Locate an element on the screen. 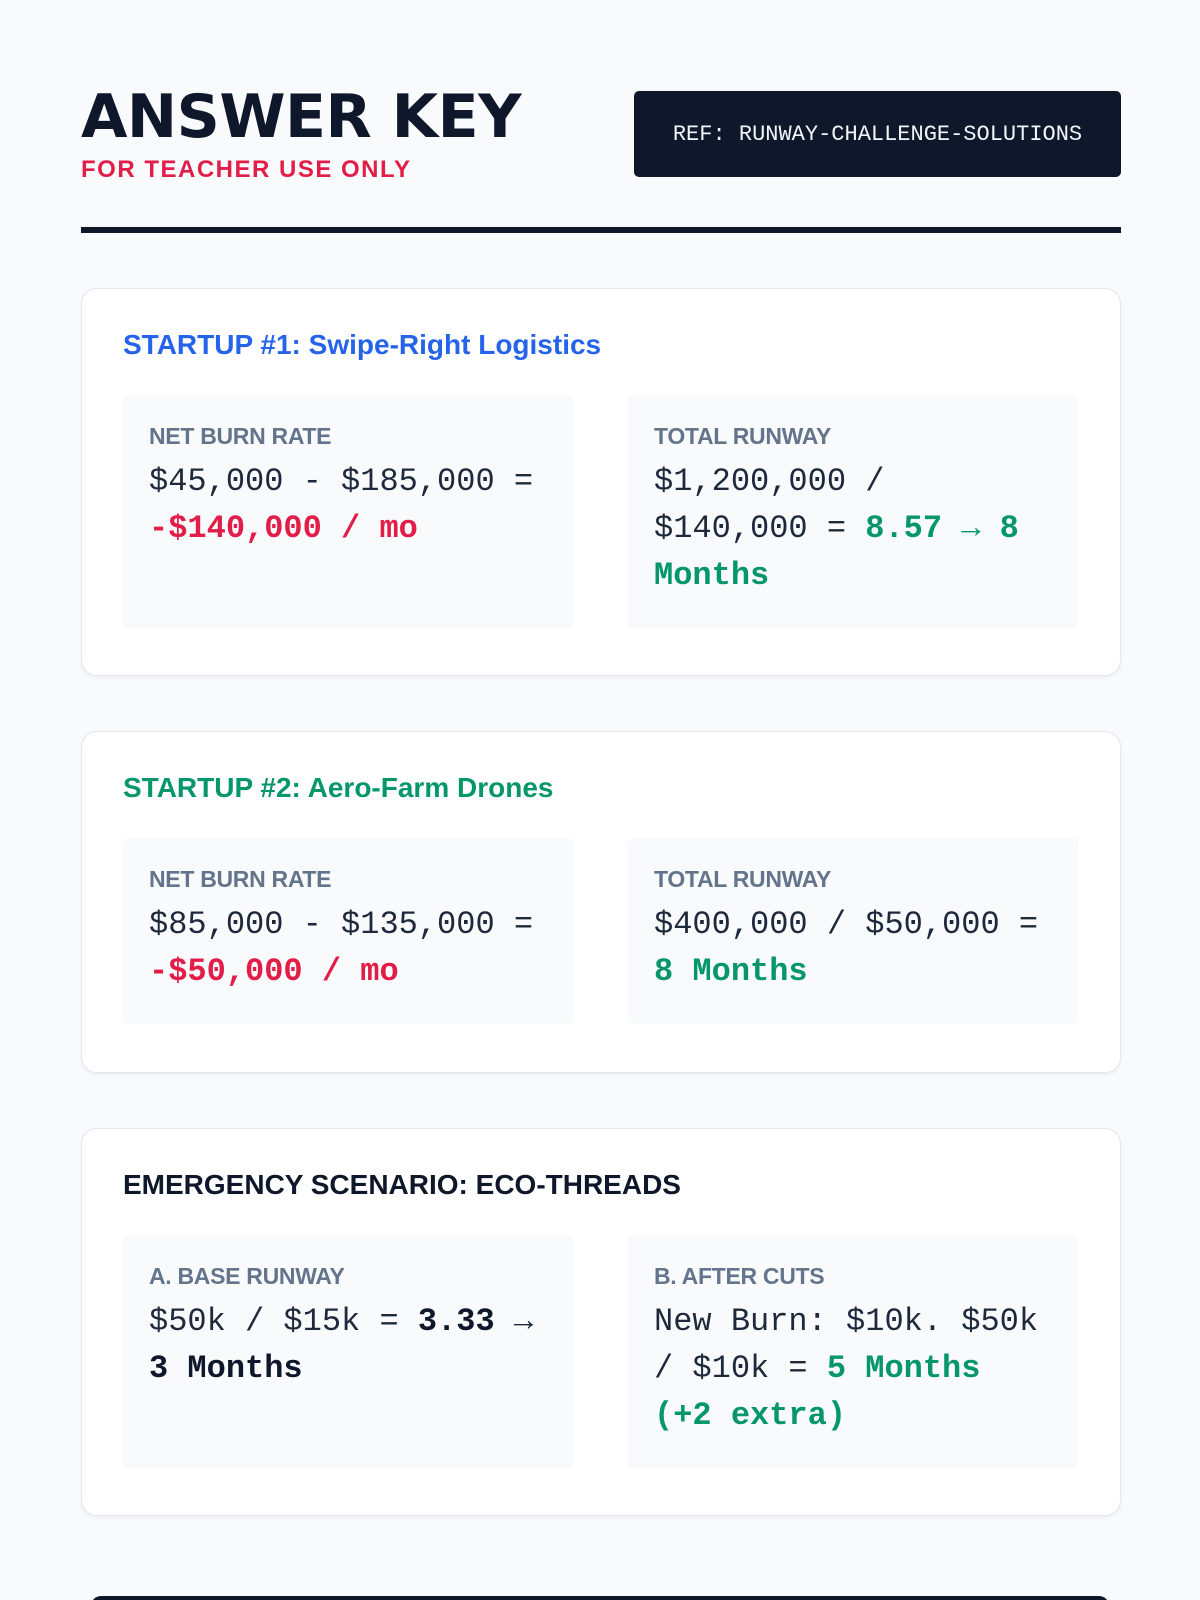 The height and width of the screenshot is (1600, 1200). calc-arrow: → is located at coordinates (514, 1321).